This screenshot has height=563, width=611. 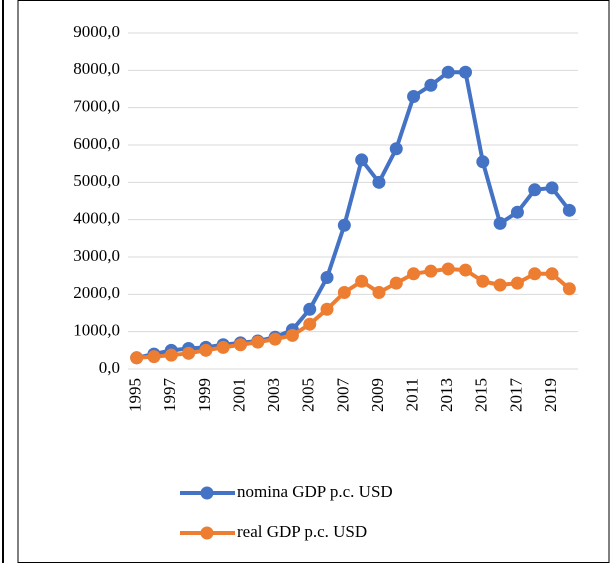 I want to click on y-tick-label: 4000,0, so click(x=96, y=218).